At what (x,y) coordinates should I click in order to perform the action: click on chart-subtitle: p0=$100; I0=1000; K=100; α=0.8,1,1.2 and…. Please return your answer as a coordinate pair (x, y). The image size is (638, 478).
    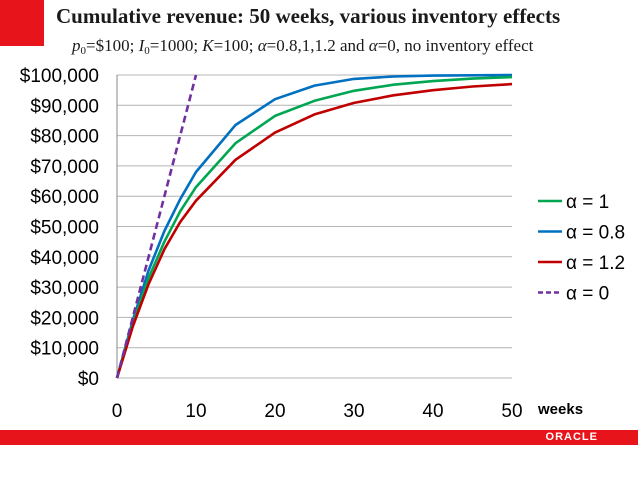
    Looking at the image, I should click on (303, 46).